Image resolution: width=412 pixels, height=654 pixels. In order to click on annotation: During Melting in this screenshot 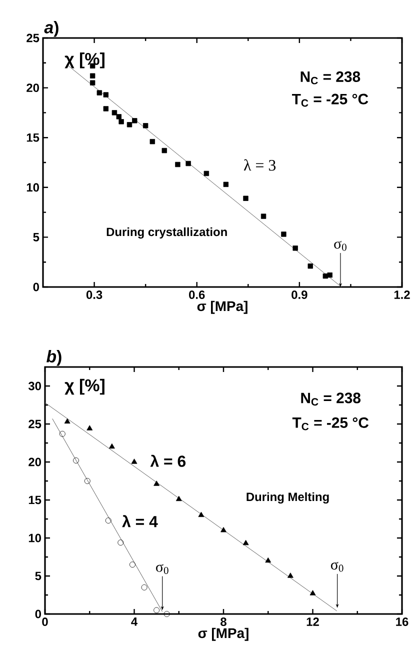, I will do `click(287, 498)`.